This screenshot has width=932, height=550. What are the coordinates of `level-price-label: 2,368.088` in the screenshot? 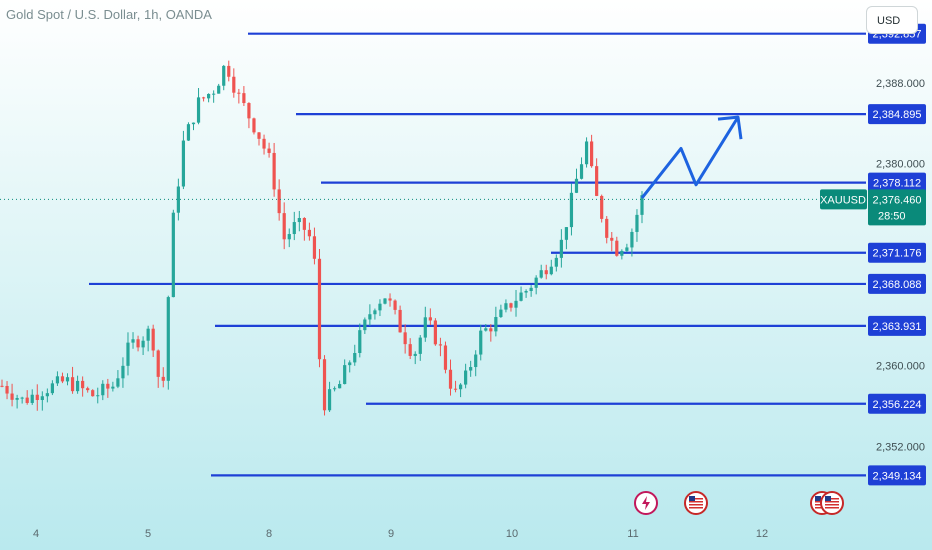 It's located at (897, 285).